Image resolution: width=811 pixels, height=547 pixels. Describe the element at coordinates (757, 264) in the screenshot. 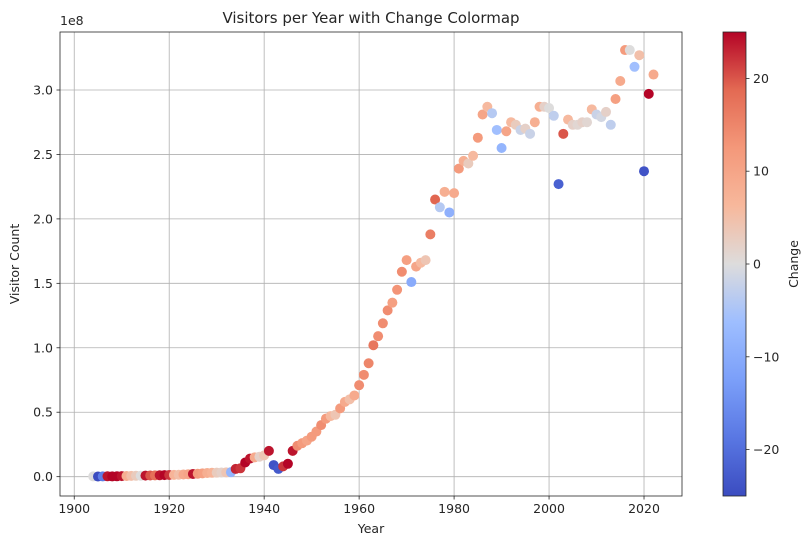

I see `colorbar-tick-label: 0` at that location.